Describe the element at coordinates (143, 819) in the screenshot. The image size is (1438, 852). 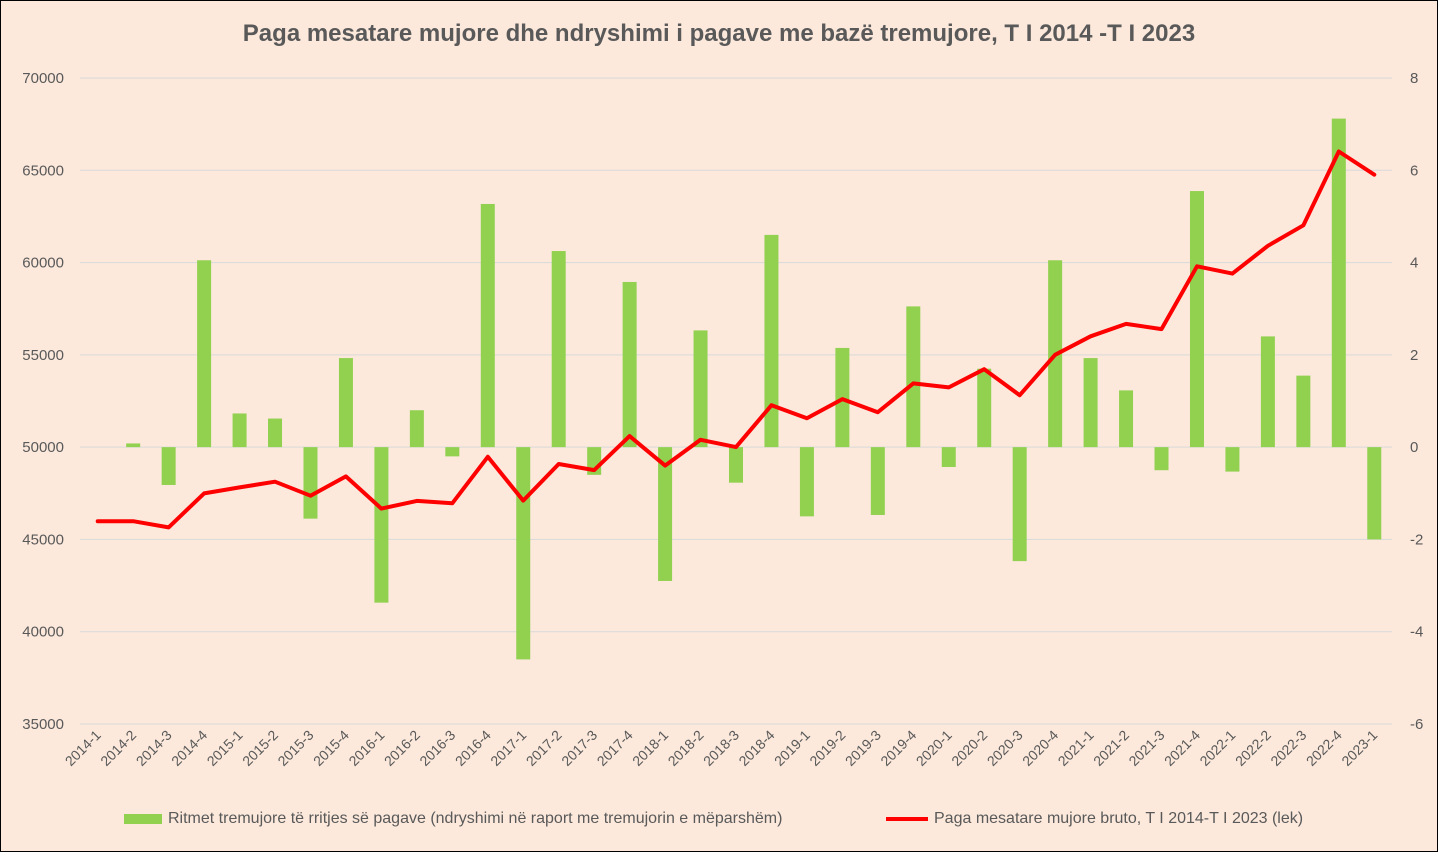
I see `legend-bar-swatch` at that location.